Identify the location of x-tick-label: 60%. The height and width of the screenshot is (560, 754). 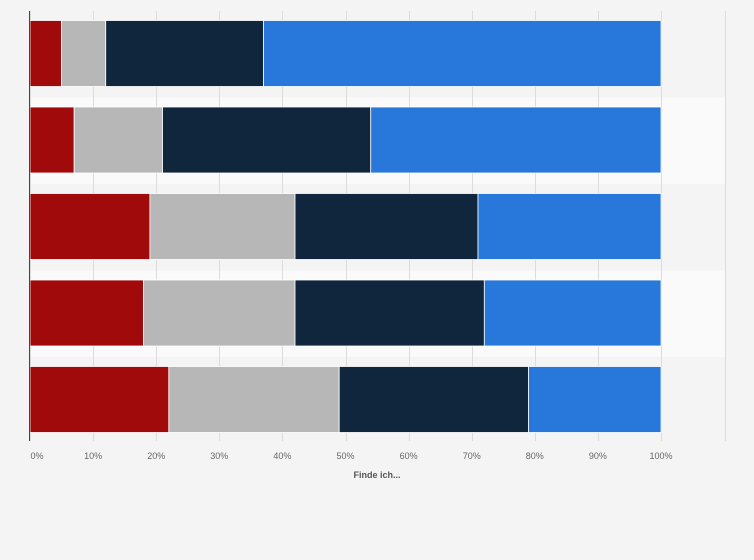
(409, 456).